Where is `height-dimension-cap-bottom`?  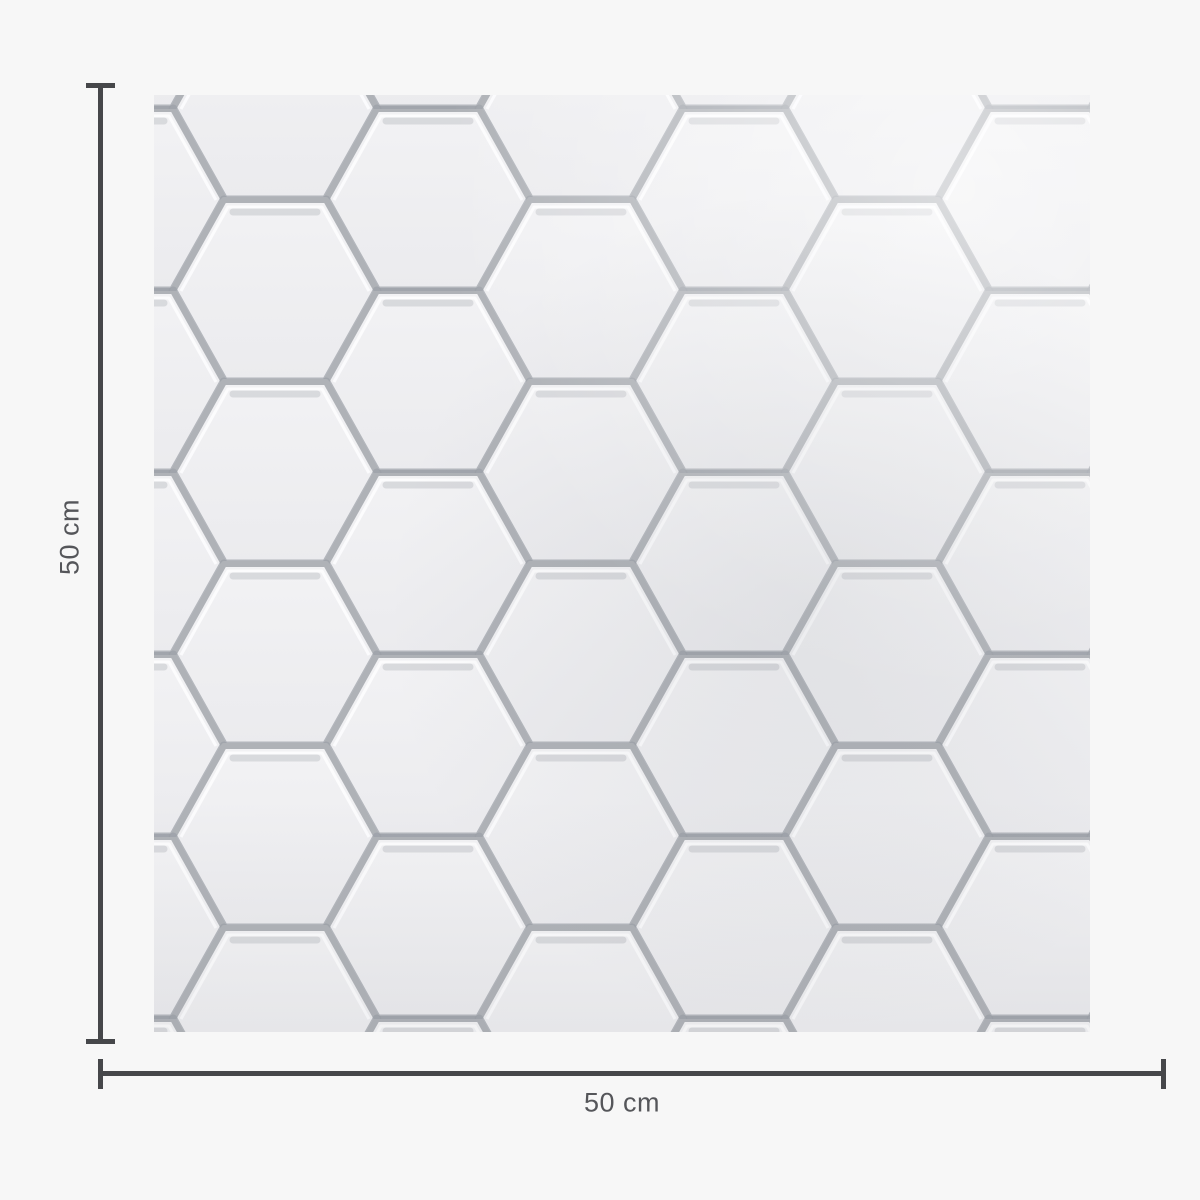 height-dimension-cap-bottom is located at coordinates (100, 1041).